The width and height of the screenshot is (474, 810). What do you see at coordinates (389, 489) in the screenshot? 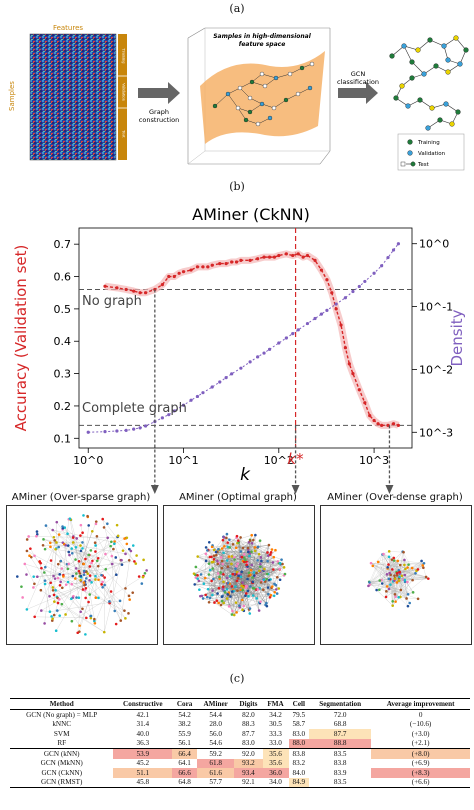
I see `drop-arrowhead-dense` at bounding box center [389, 489].